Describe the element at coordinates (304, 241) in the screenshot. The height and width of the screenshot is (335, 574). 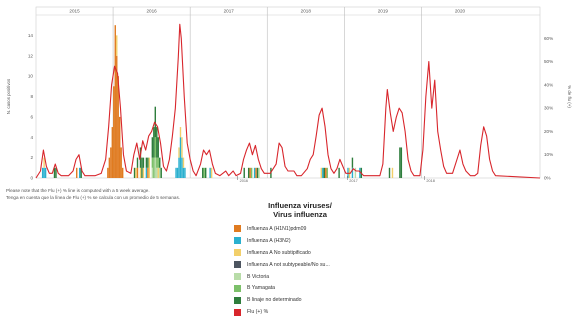
I see `legend-item: Influenza A (H3N2)` at that location.